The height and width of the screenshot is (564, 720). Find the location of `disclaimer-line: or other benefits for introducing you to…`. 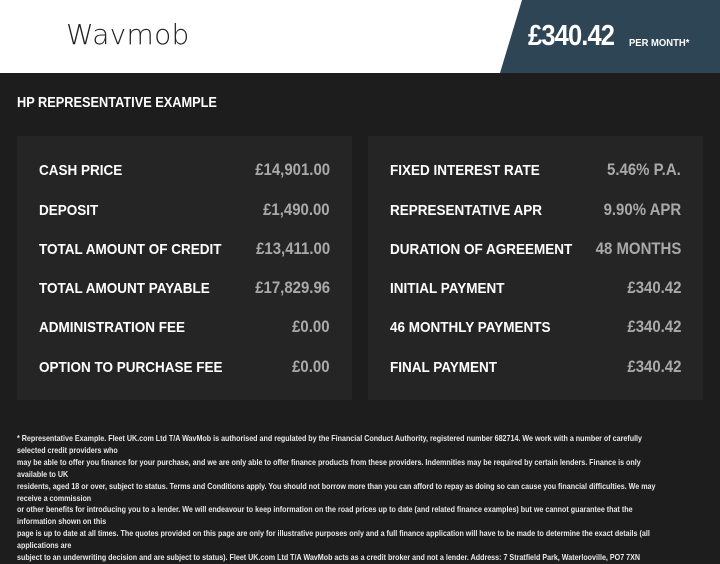

disclaimer-line: or other benefits for introducing you to… is located at coordinates (325, 515).